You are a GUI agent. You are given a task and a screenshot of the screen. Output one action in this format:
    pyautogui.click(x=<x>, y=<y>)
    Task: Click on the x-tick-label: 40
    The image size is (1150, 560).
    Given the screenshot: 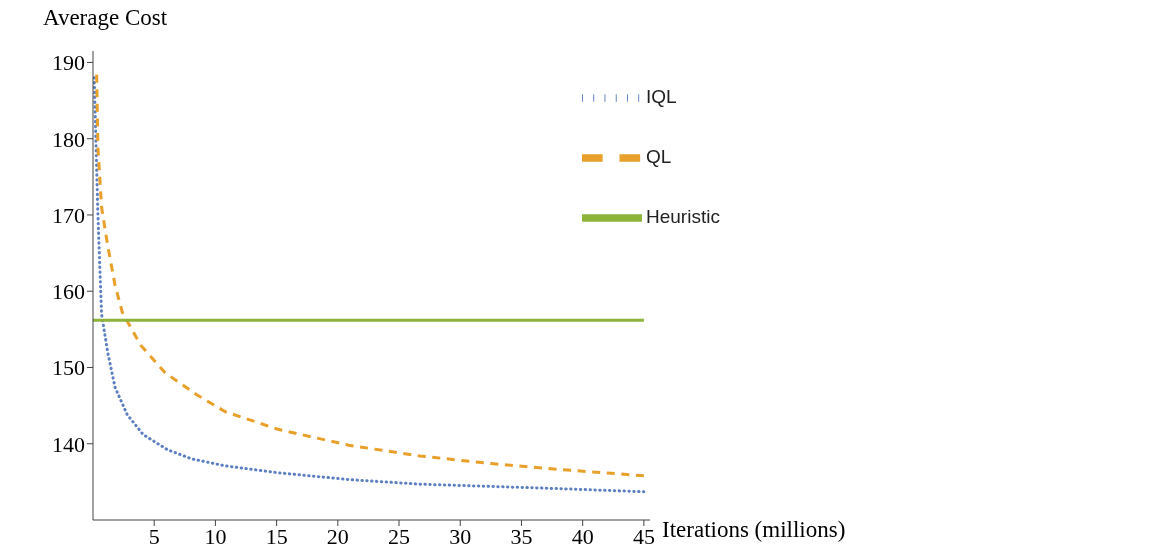 What is the action you would take?
    pyautogui.click(x=582, y=536)
    